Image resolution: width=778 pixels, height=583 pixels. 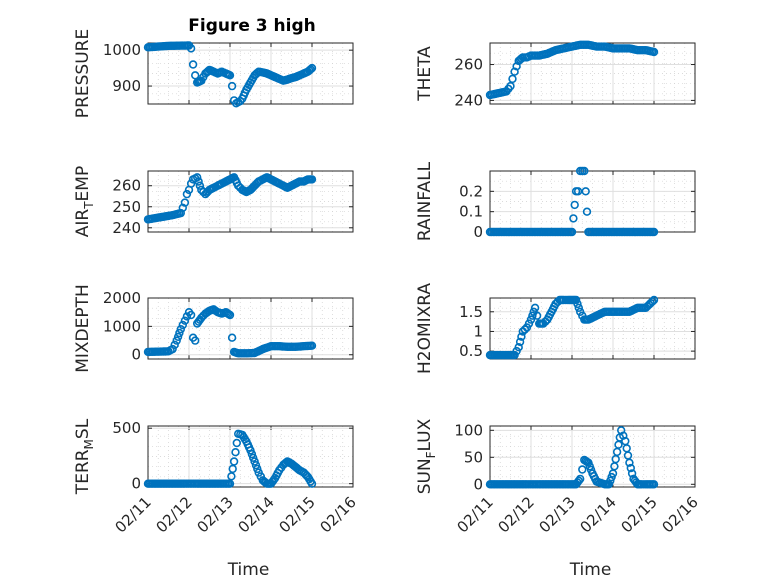 What do you see at coordinates (555, 201) in the screenshot?
I see `subplot-rainfall: 0 0.1 0.2 RAINFALL` at bounding box center [555, 201].